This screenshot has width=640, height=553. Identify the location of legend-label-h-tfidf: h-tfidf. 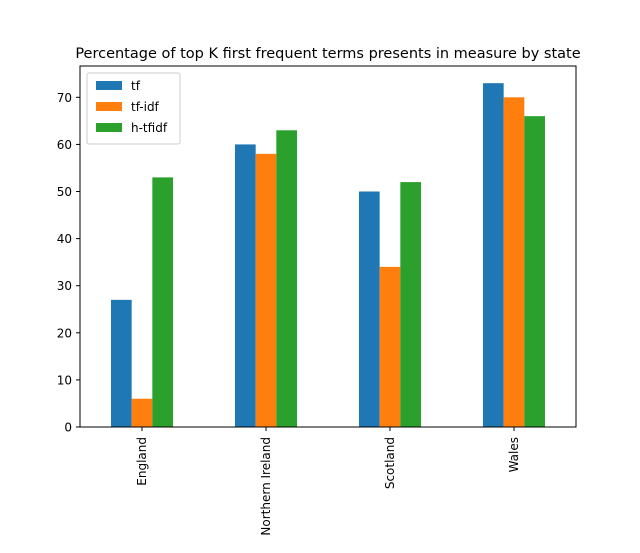
(149, 128).